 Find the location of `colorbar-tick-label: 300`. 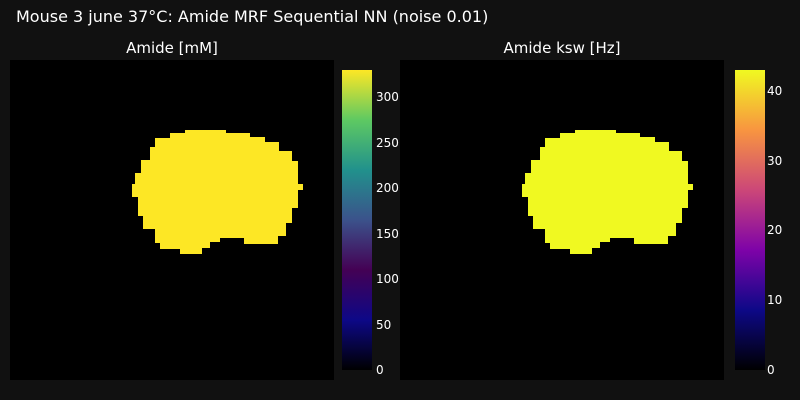

colorbar-tick-label: 300 is located at coordinates (387, 97).